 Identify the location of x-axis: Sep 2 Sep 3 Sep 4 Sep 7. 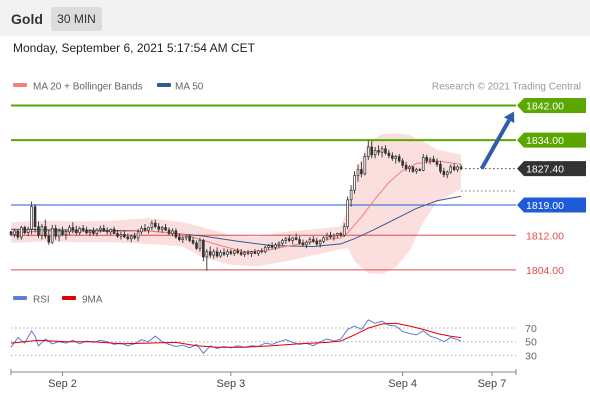
(263, 379).